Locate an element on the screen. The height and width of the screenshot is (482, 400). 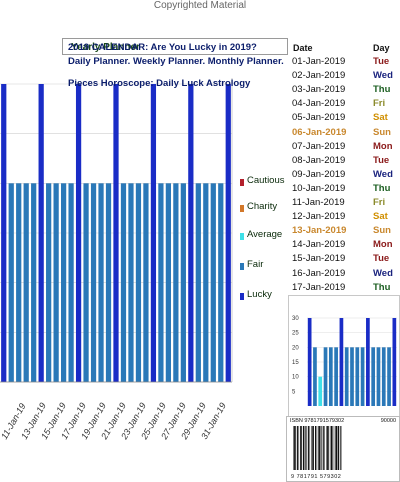
isbn-digits: 9 781791 579302 is located at coordinates (316, 477).